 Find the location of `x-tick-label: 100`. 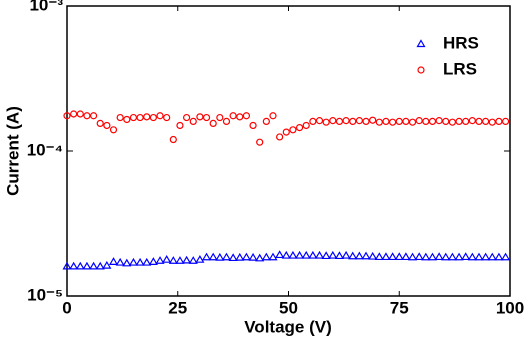

x-tick-label: 100 is located at coordinates (510, 307).